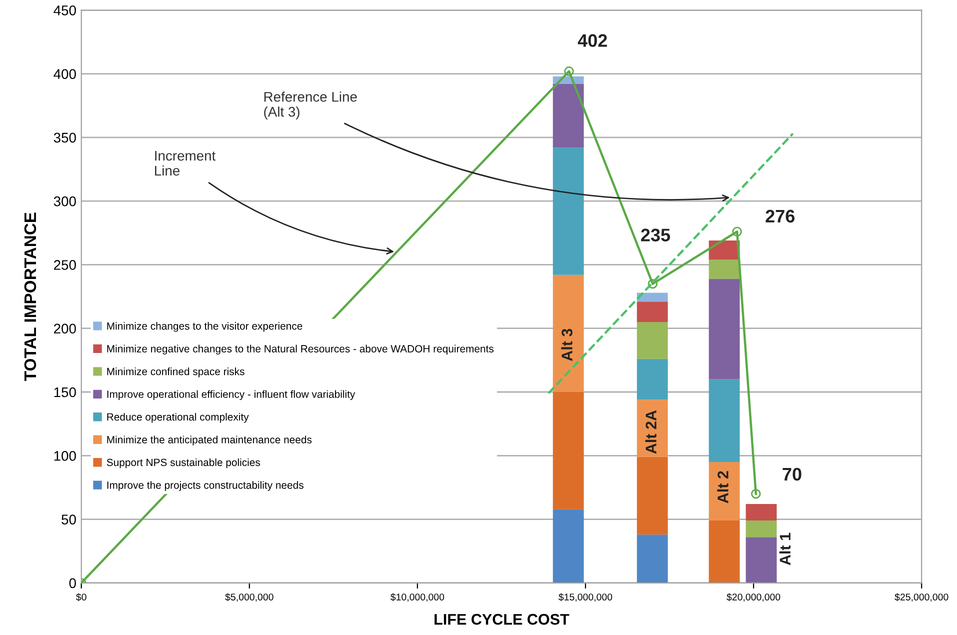 The height and width of the screenshot is (635, 957). I want to click on legend-label: Minimize confined space risks, so click(175, 373).